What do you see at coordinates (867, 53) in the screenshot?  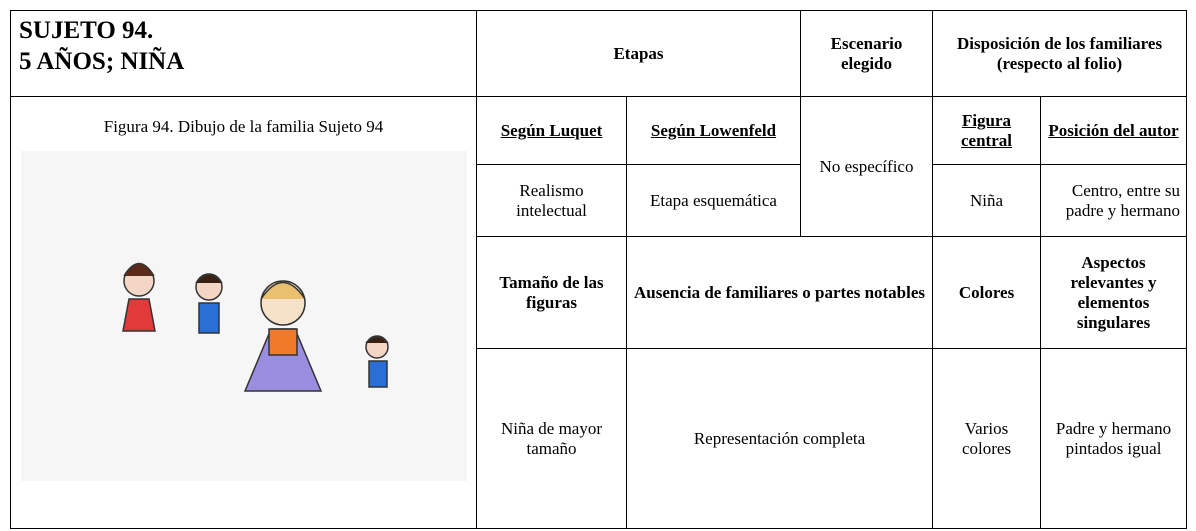 I see `header-cell: Escenario elegido` at bounding box center [867, 53].